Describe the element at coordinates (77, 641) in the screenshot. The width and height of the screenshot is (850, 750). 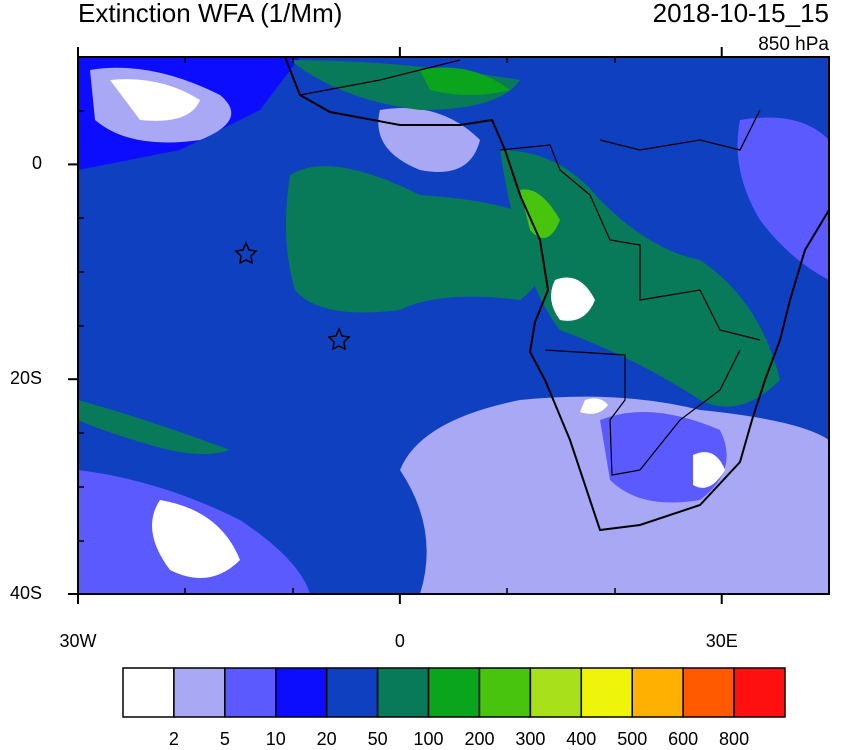
I see `x-tick-label: 30W` at that location.